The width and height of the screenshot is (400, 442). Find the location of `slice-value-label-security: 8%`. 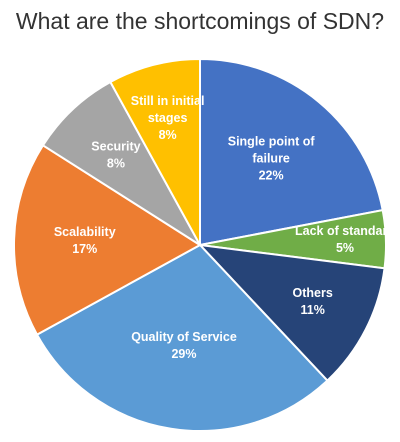

slice-value-label-security: 8% is located at coordinates (116, 163).